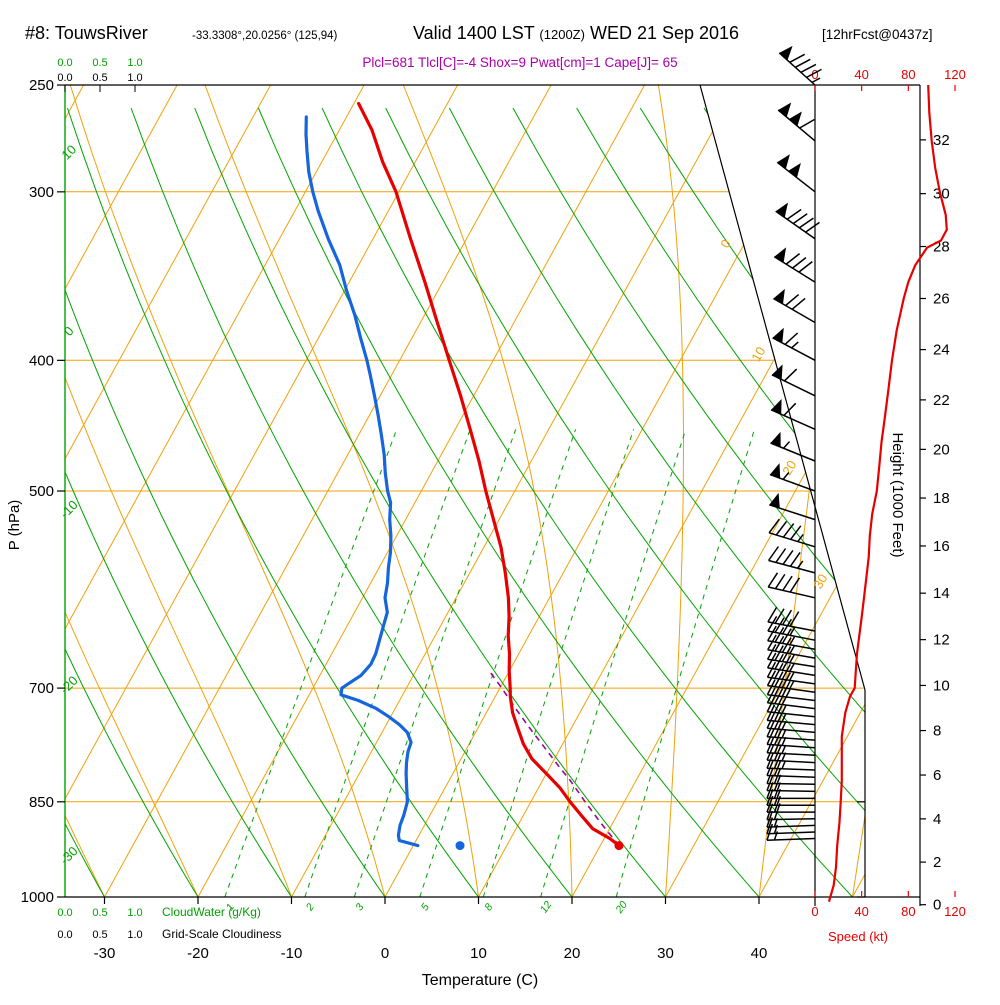 Image resolution: width=1000 pixels, height=1005 pixels. What do you see at coordinates (460, 845) in the screenshot?
I see `surface-dewpoint-dot` at bounding box center [460, 845].